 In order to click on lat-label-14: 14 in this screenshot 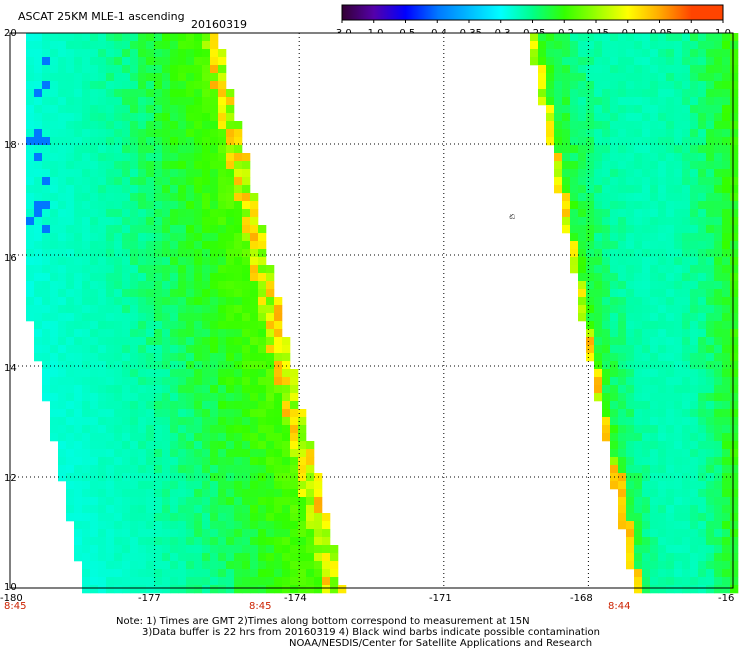, I will do `click(10, 368)`.